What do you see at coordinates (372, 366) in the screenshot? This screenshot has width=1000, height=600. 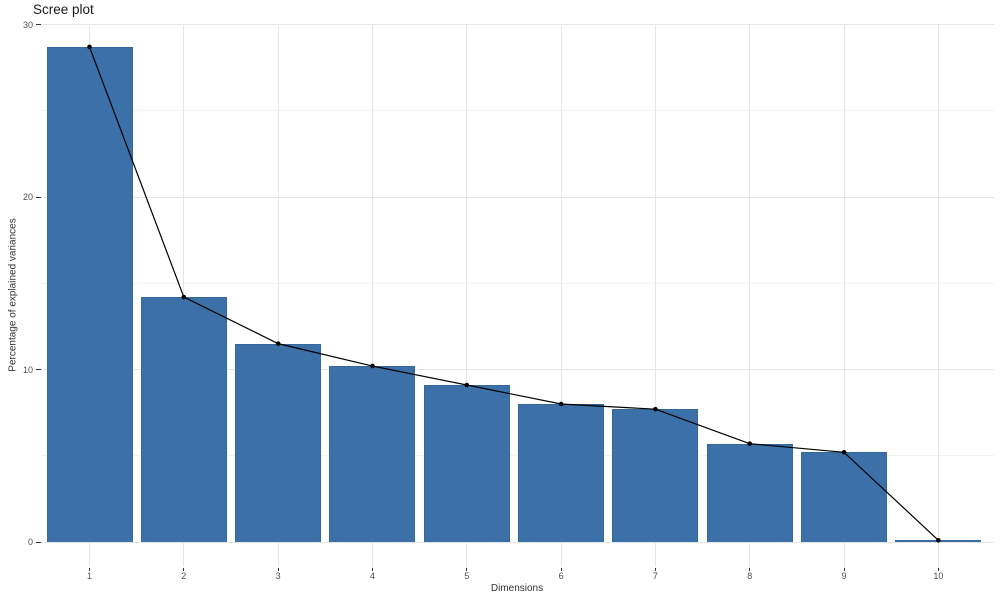 I see `data-point-dim4` at bounding box center [372, 366].